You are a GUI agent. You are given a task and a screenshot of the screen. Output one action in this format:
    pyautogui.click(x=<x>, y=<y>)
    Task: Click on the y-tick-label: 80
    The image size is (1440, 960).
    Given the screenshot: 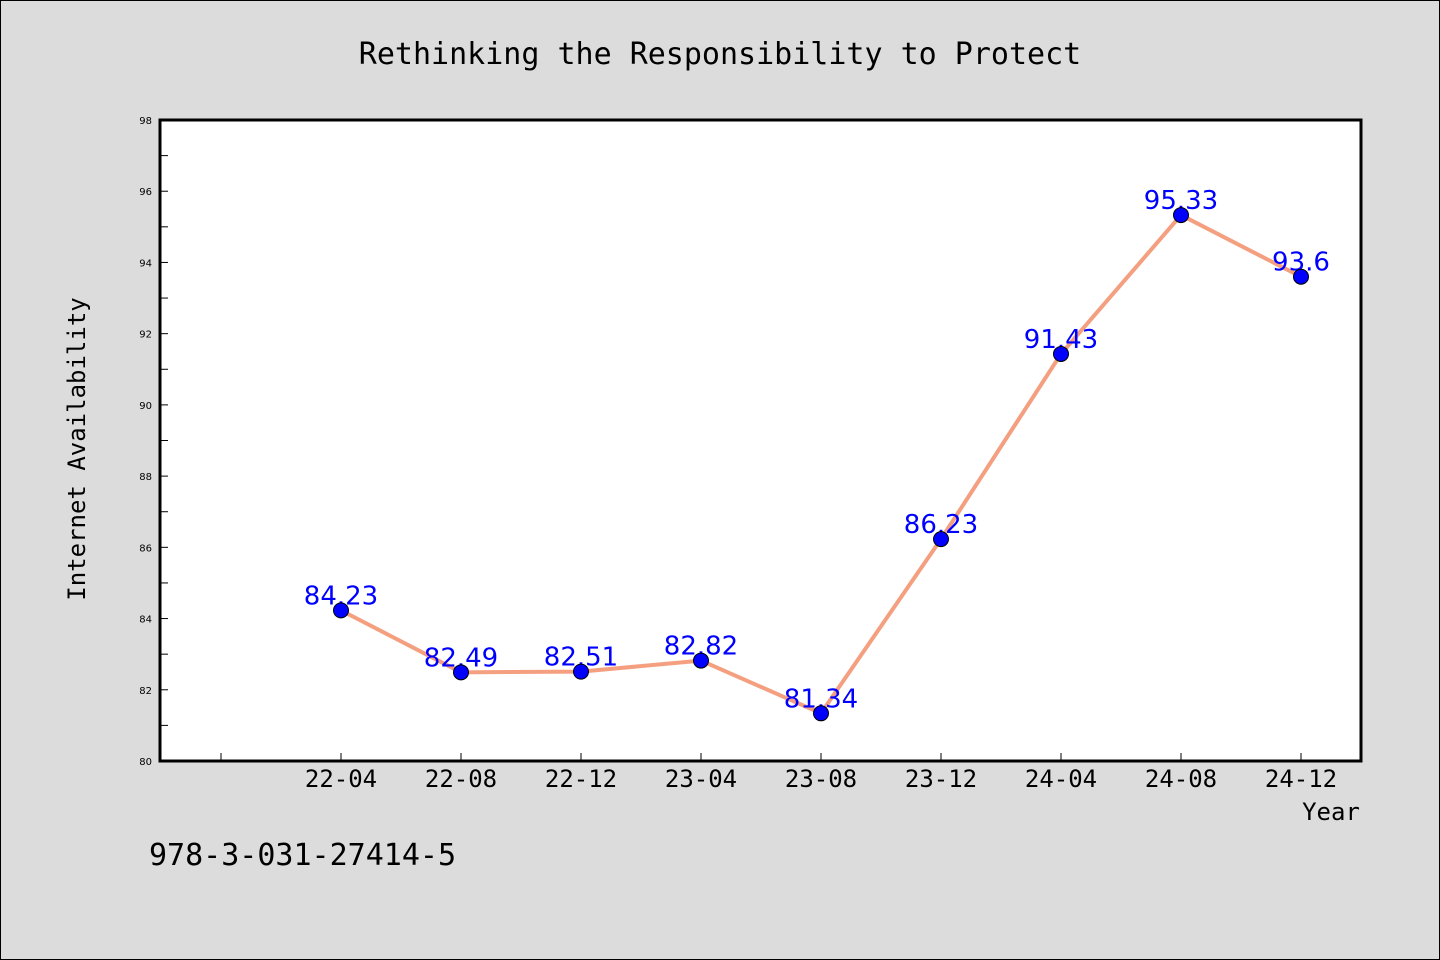 What is the action you would take?
    pyautogui.click(x=145, y=762)
    